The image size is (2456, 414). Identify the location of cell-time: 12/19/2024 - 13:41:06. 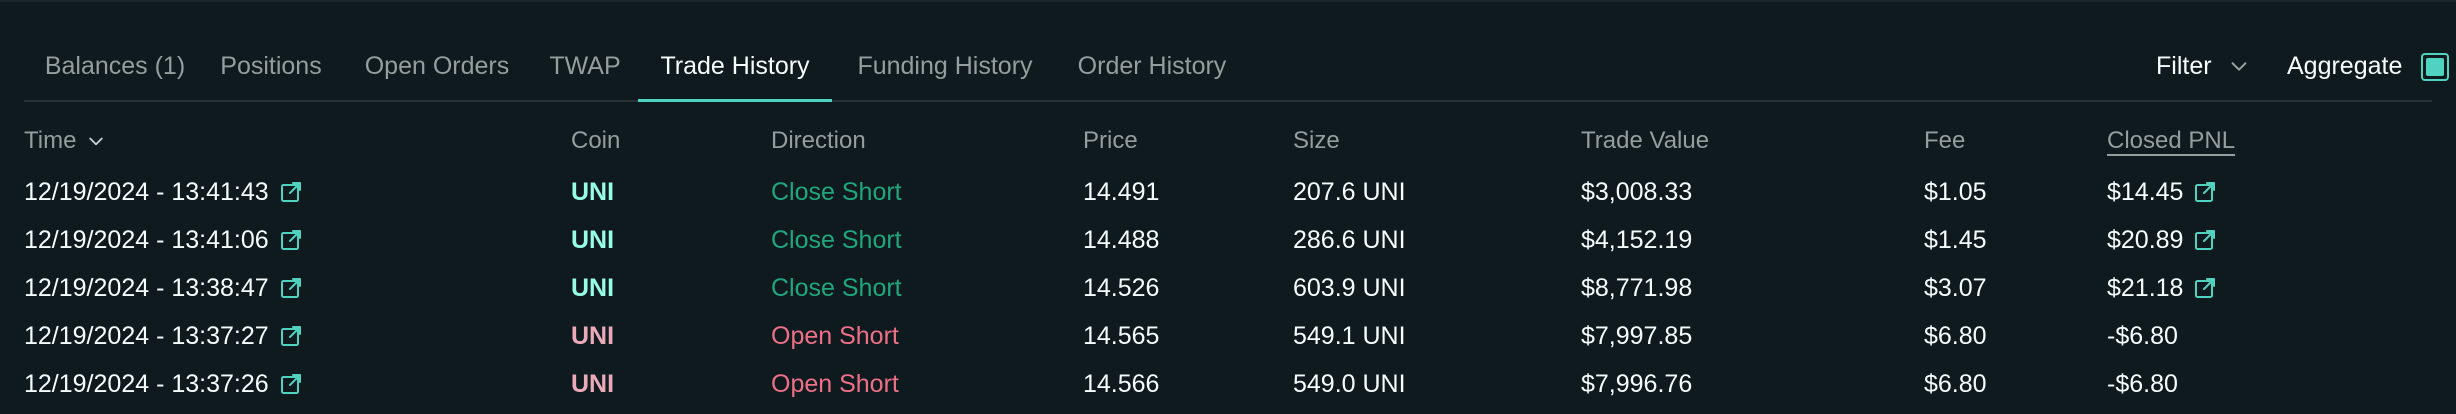
(163, 240).